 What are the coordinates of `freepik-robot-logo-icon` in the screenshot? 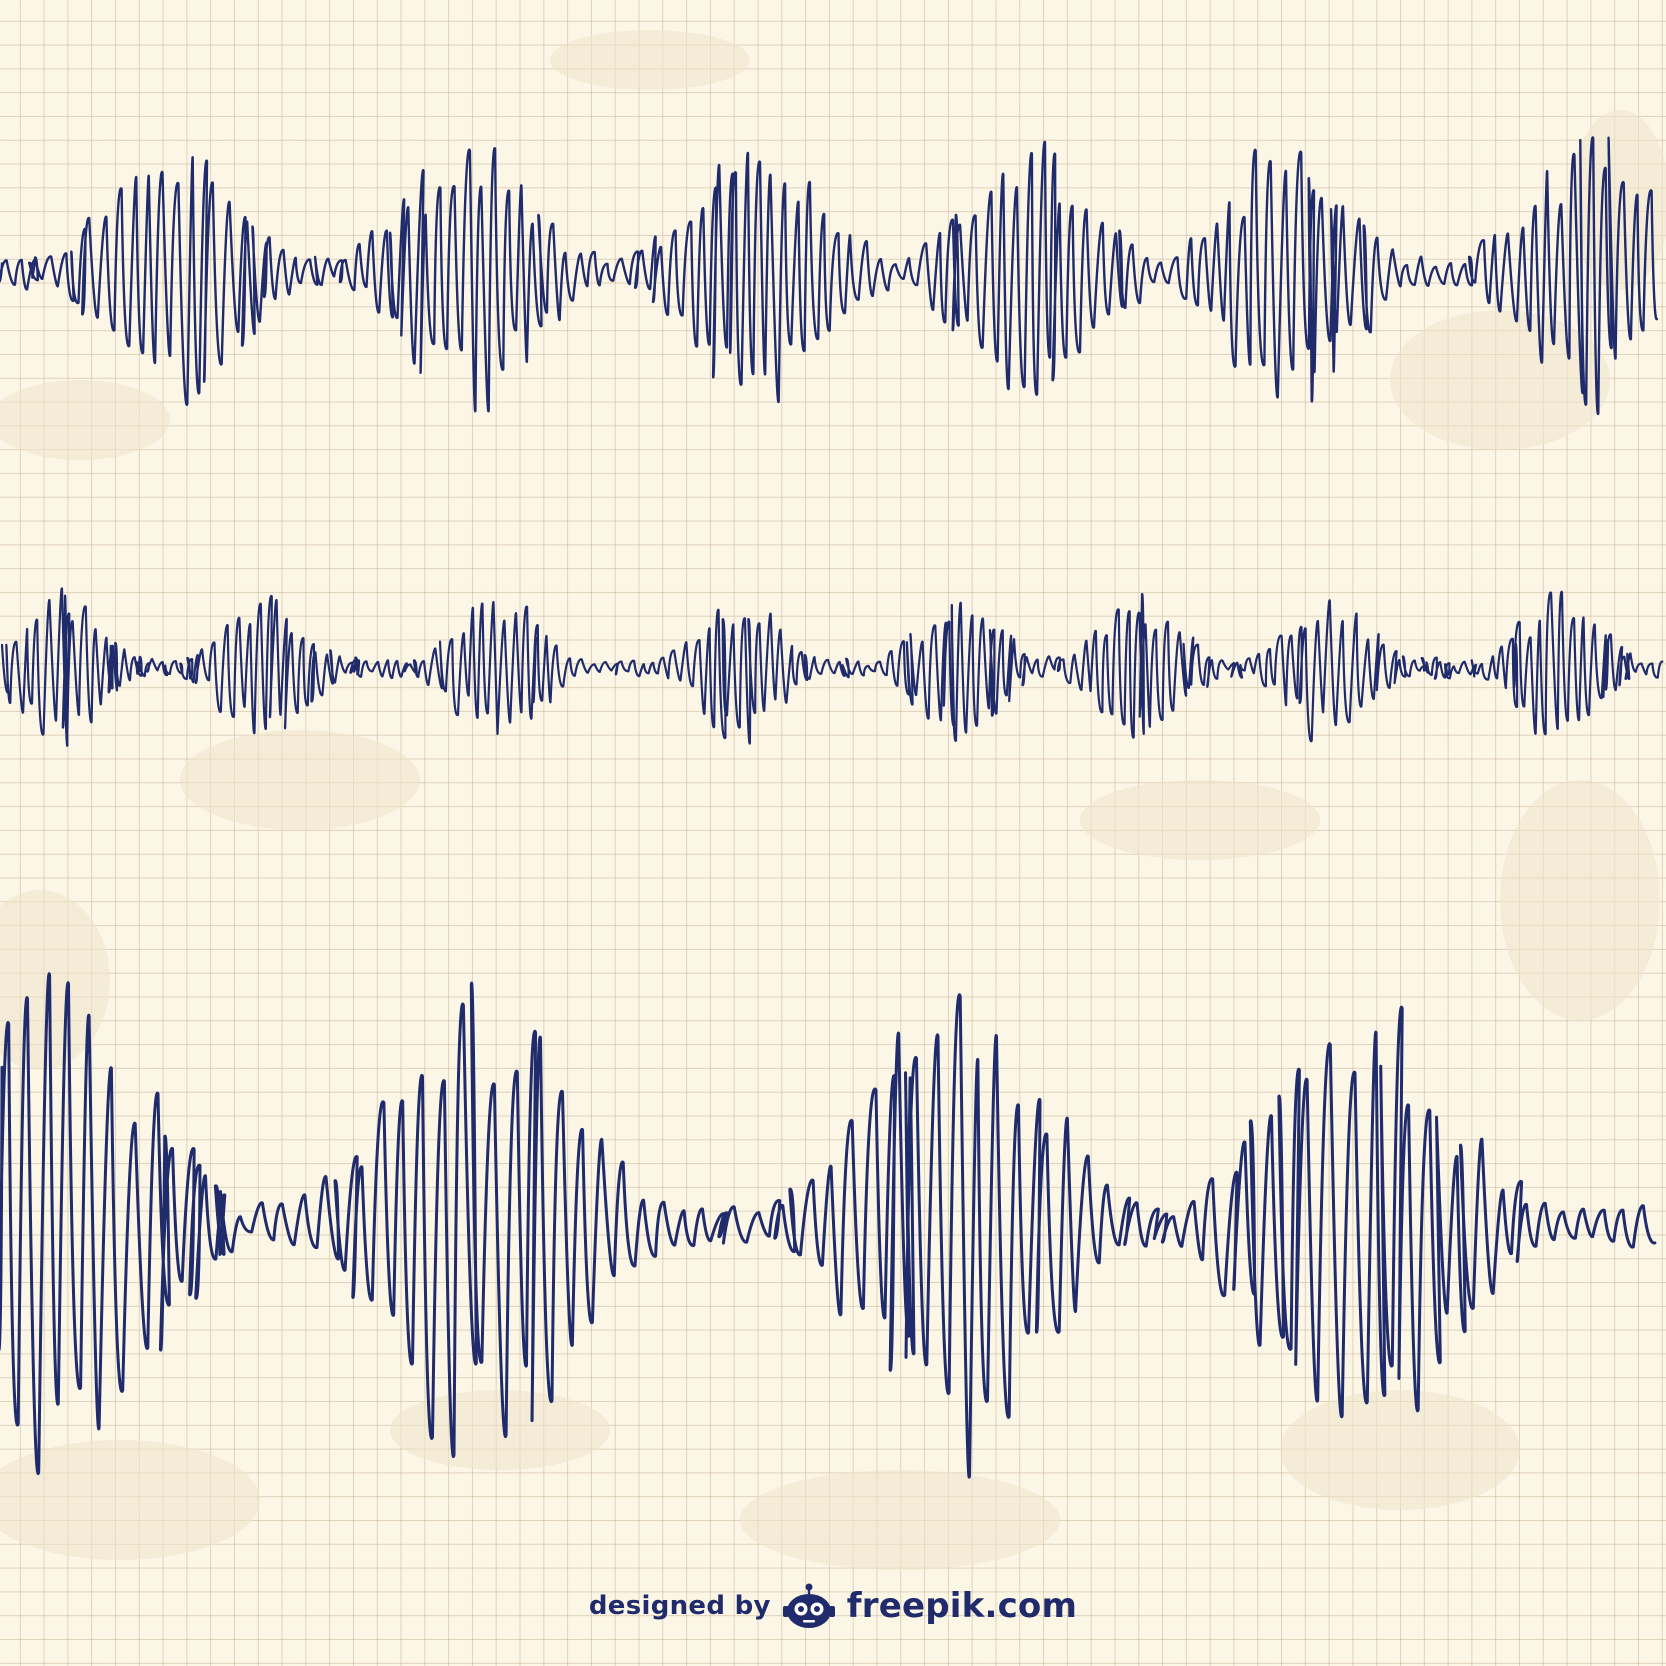 It's located at (808, 1605).